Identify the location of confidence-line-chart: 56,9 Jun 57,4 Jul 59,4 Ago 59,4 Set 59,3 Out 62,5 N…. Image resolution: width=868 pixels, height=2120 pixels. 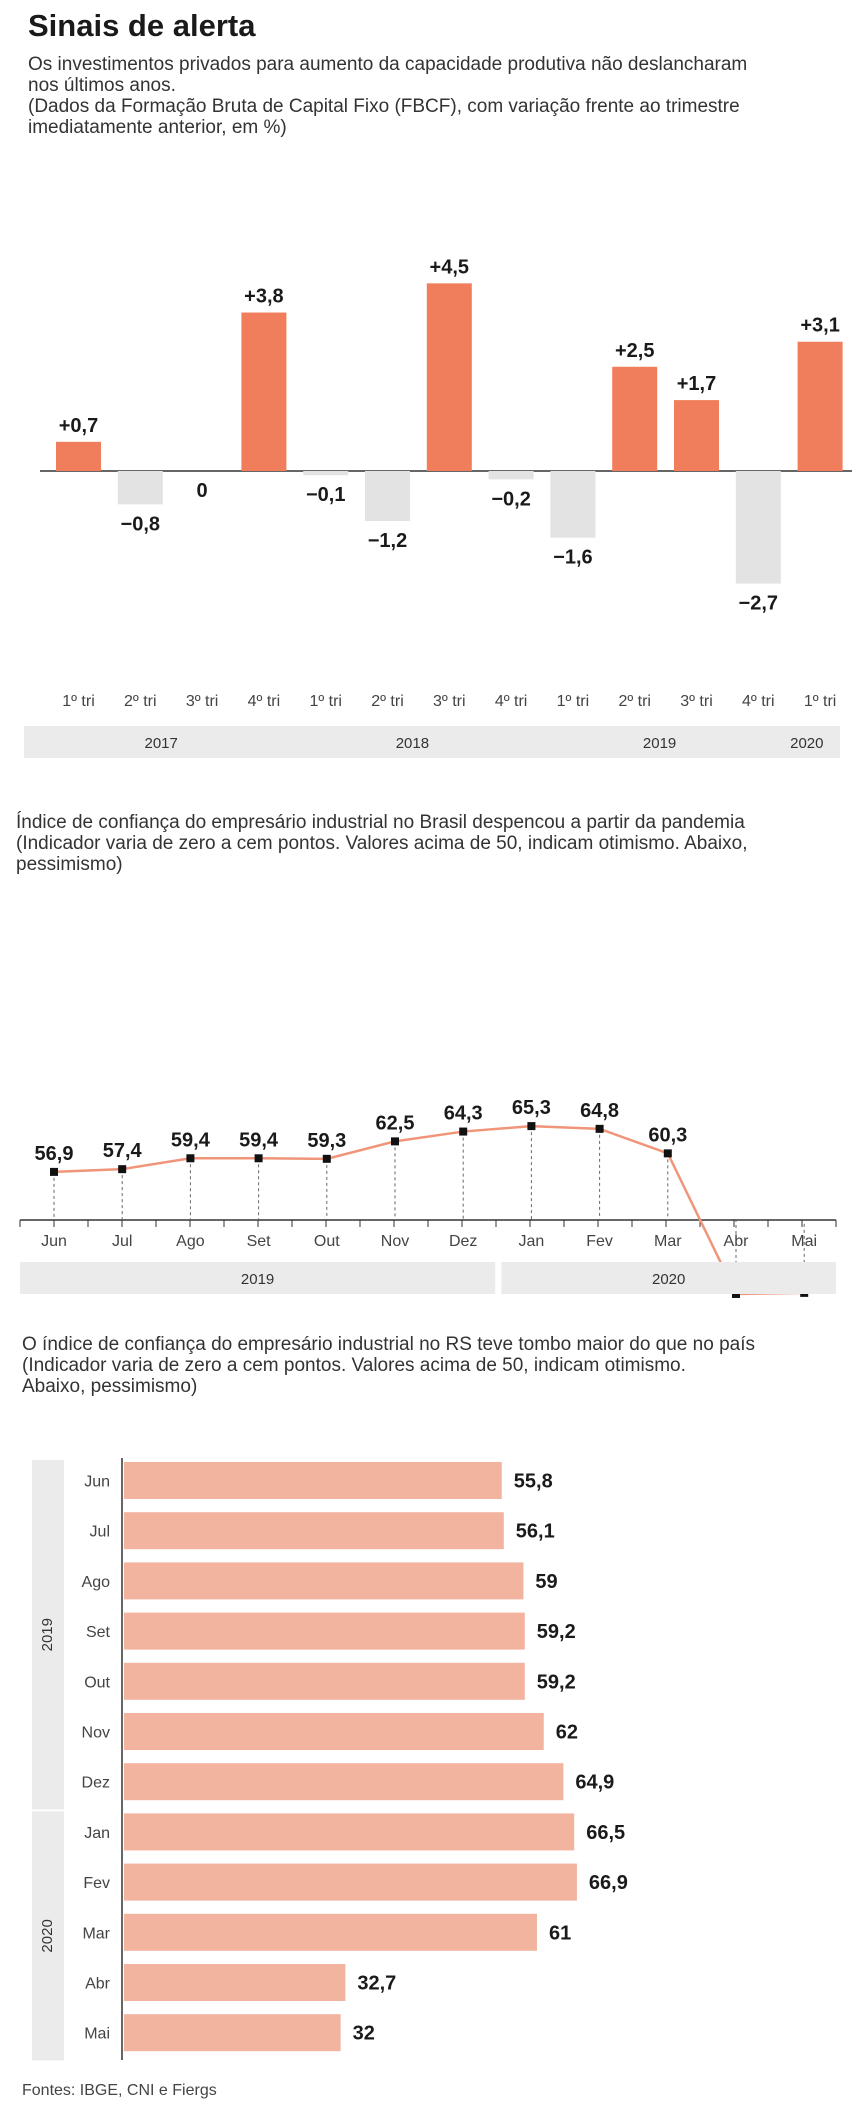
(428, 1197).